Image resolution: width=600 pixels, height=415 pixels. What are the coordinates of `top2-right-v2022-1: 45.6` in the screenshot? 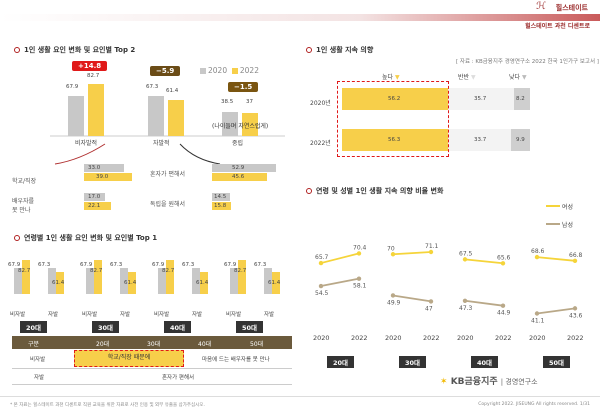 It's located at (238, 177).